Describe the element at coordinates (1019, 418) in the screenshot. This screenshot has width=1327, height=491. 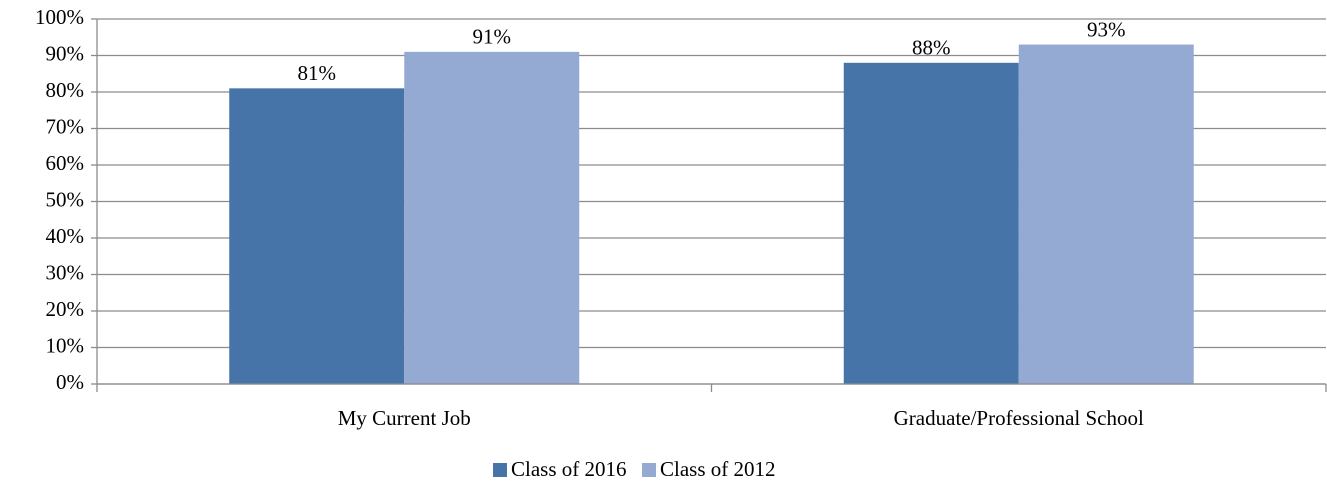
I see `x-tick-label: Graduate/Professional School` at that location.